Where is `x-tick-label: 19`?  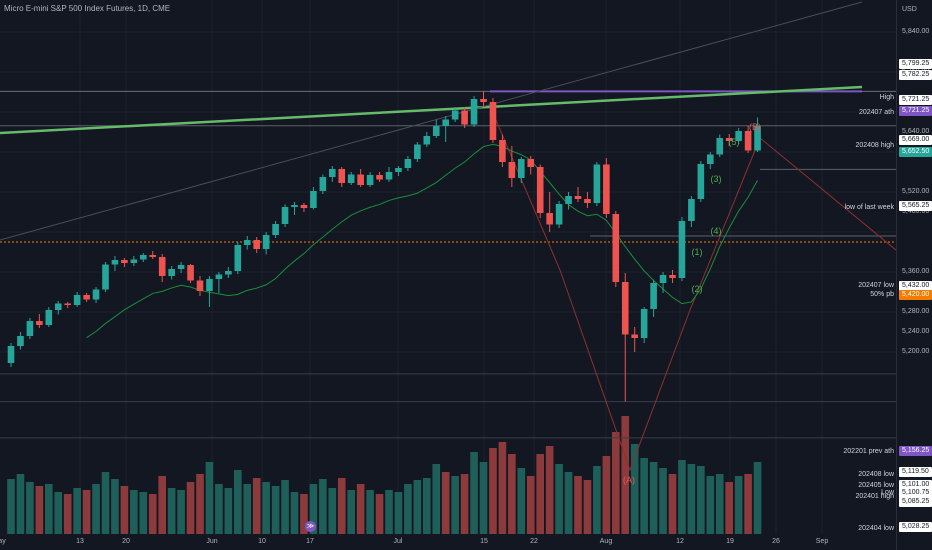
x-tick-label: 19 is located at coordinates (730, 541).